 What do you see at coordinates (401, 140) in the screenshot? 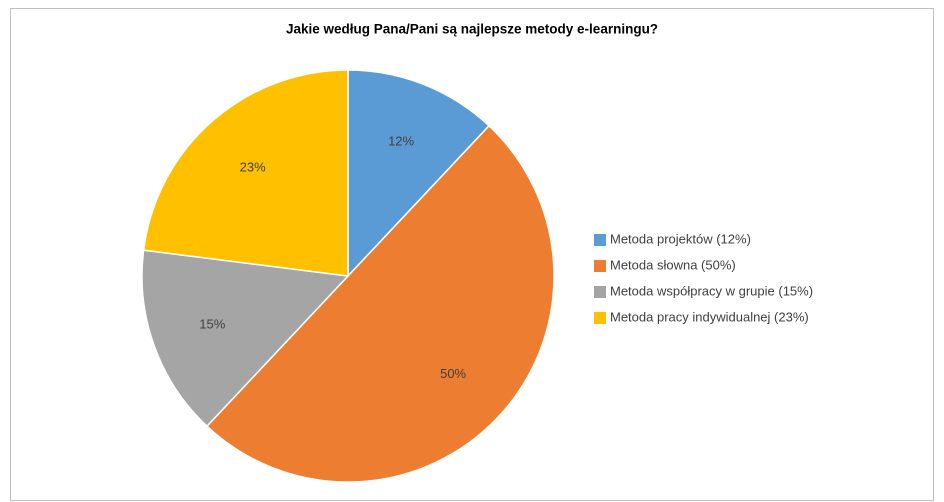
I see `slice-label: 12%` at bounding box center [401, 140].